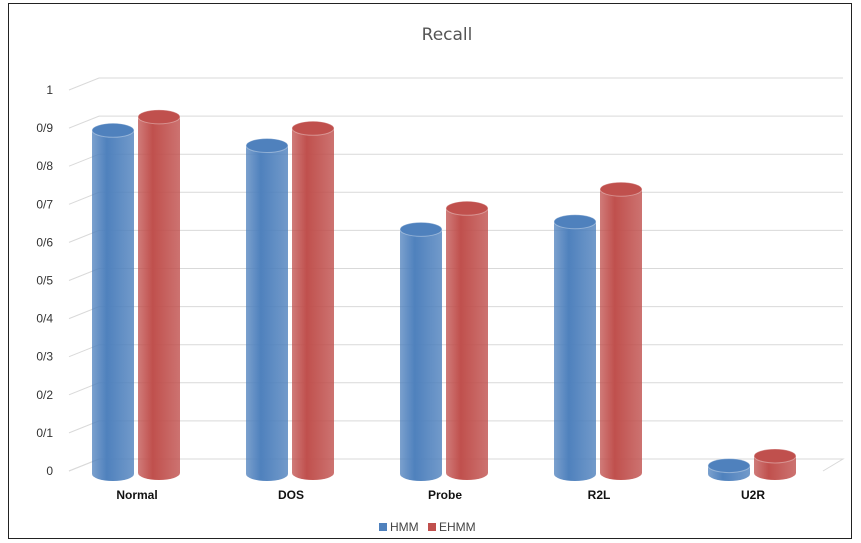  I want to click on y-tick-label: 0/8, so click(44, 166).